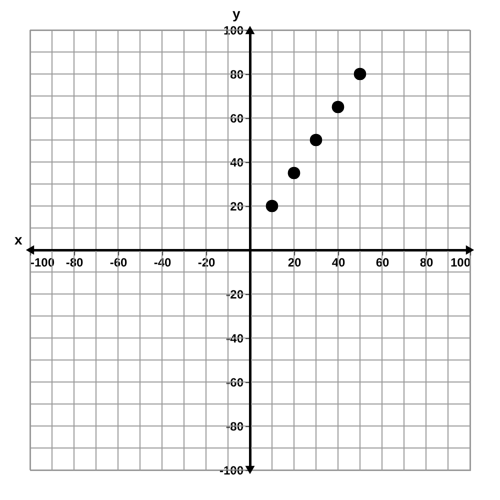 This screenshot has width=500, height=500. I want to click on x-tick-label: -100, so click(42, 263).